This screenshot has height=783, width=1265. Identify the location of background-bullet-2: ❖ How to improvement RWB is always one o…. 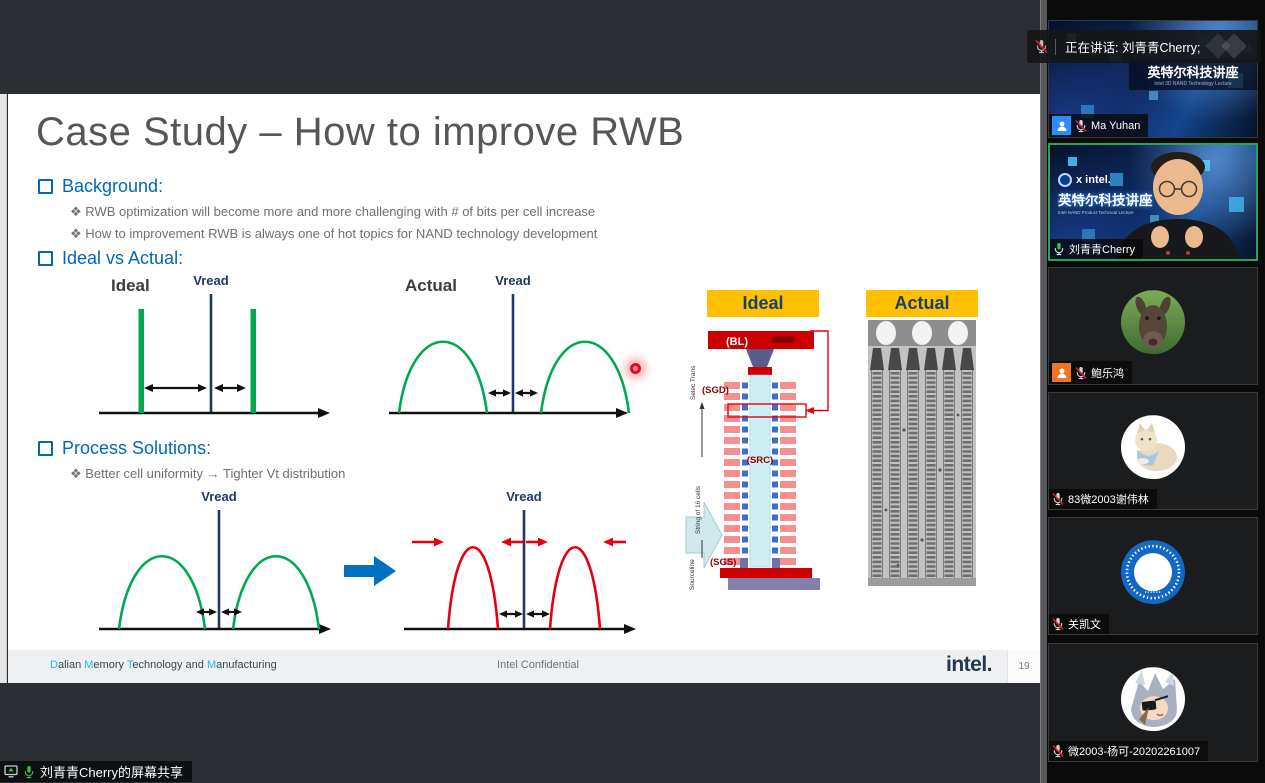
(334, 233).